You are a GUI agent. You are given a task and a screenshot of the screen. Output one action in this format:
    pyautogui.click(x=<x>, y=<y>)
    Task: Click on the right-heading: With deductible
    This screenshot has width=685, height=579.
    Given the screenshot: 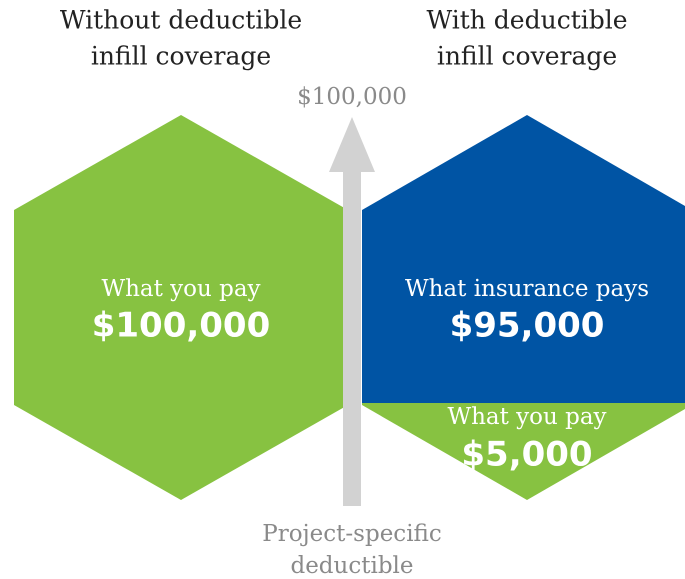 What is the action you would take?
    pyautogui.click(x=526, y=20)
    